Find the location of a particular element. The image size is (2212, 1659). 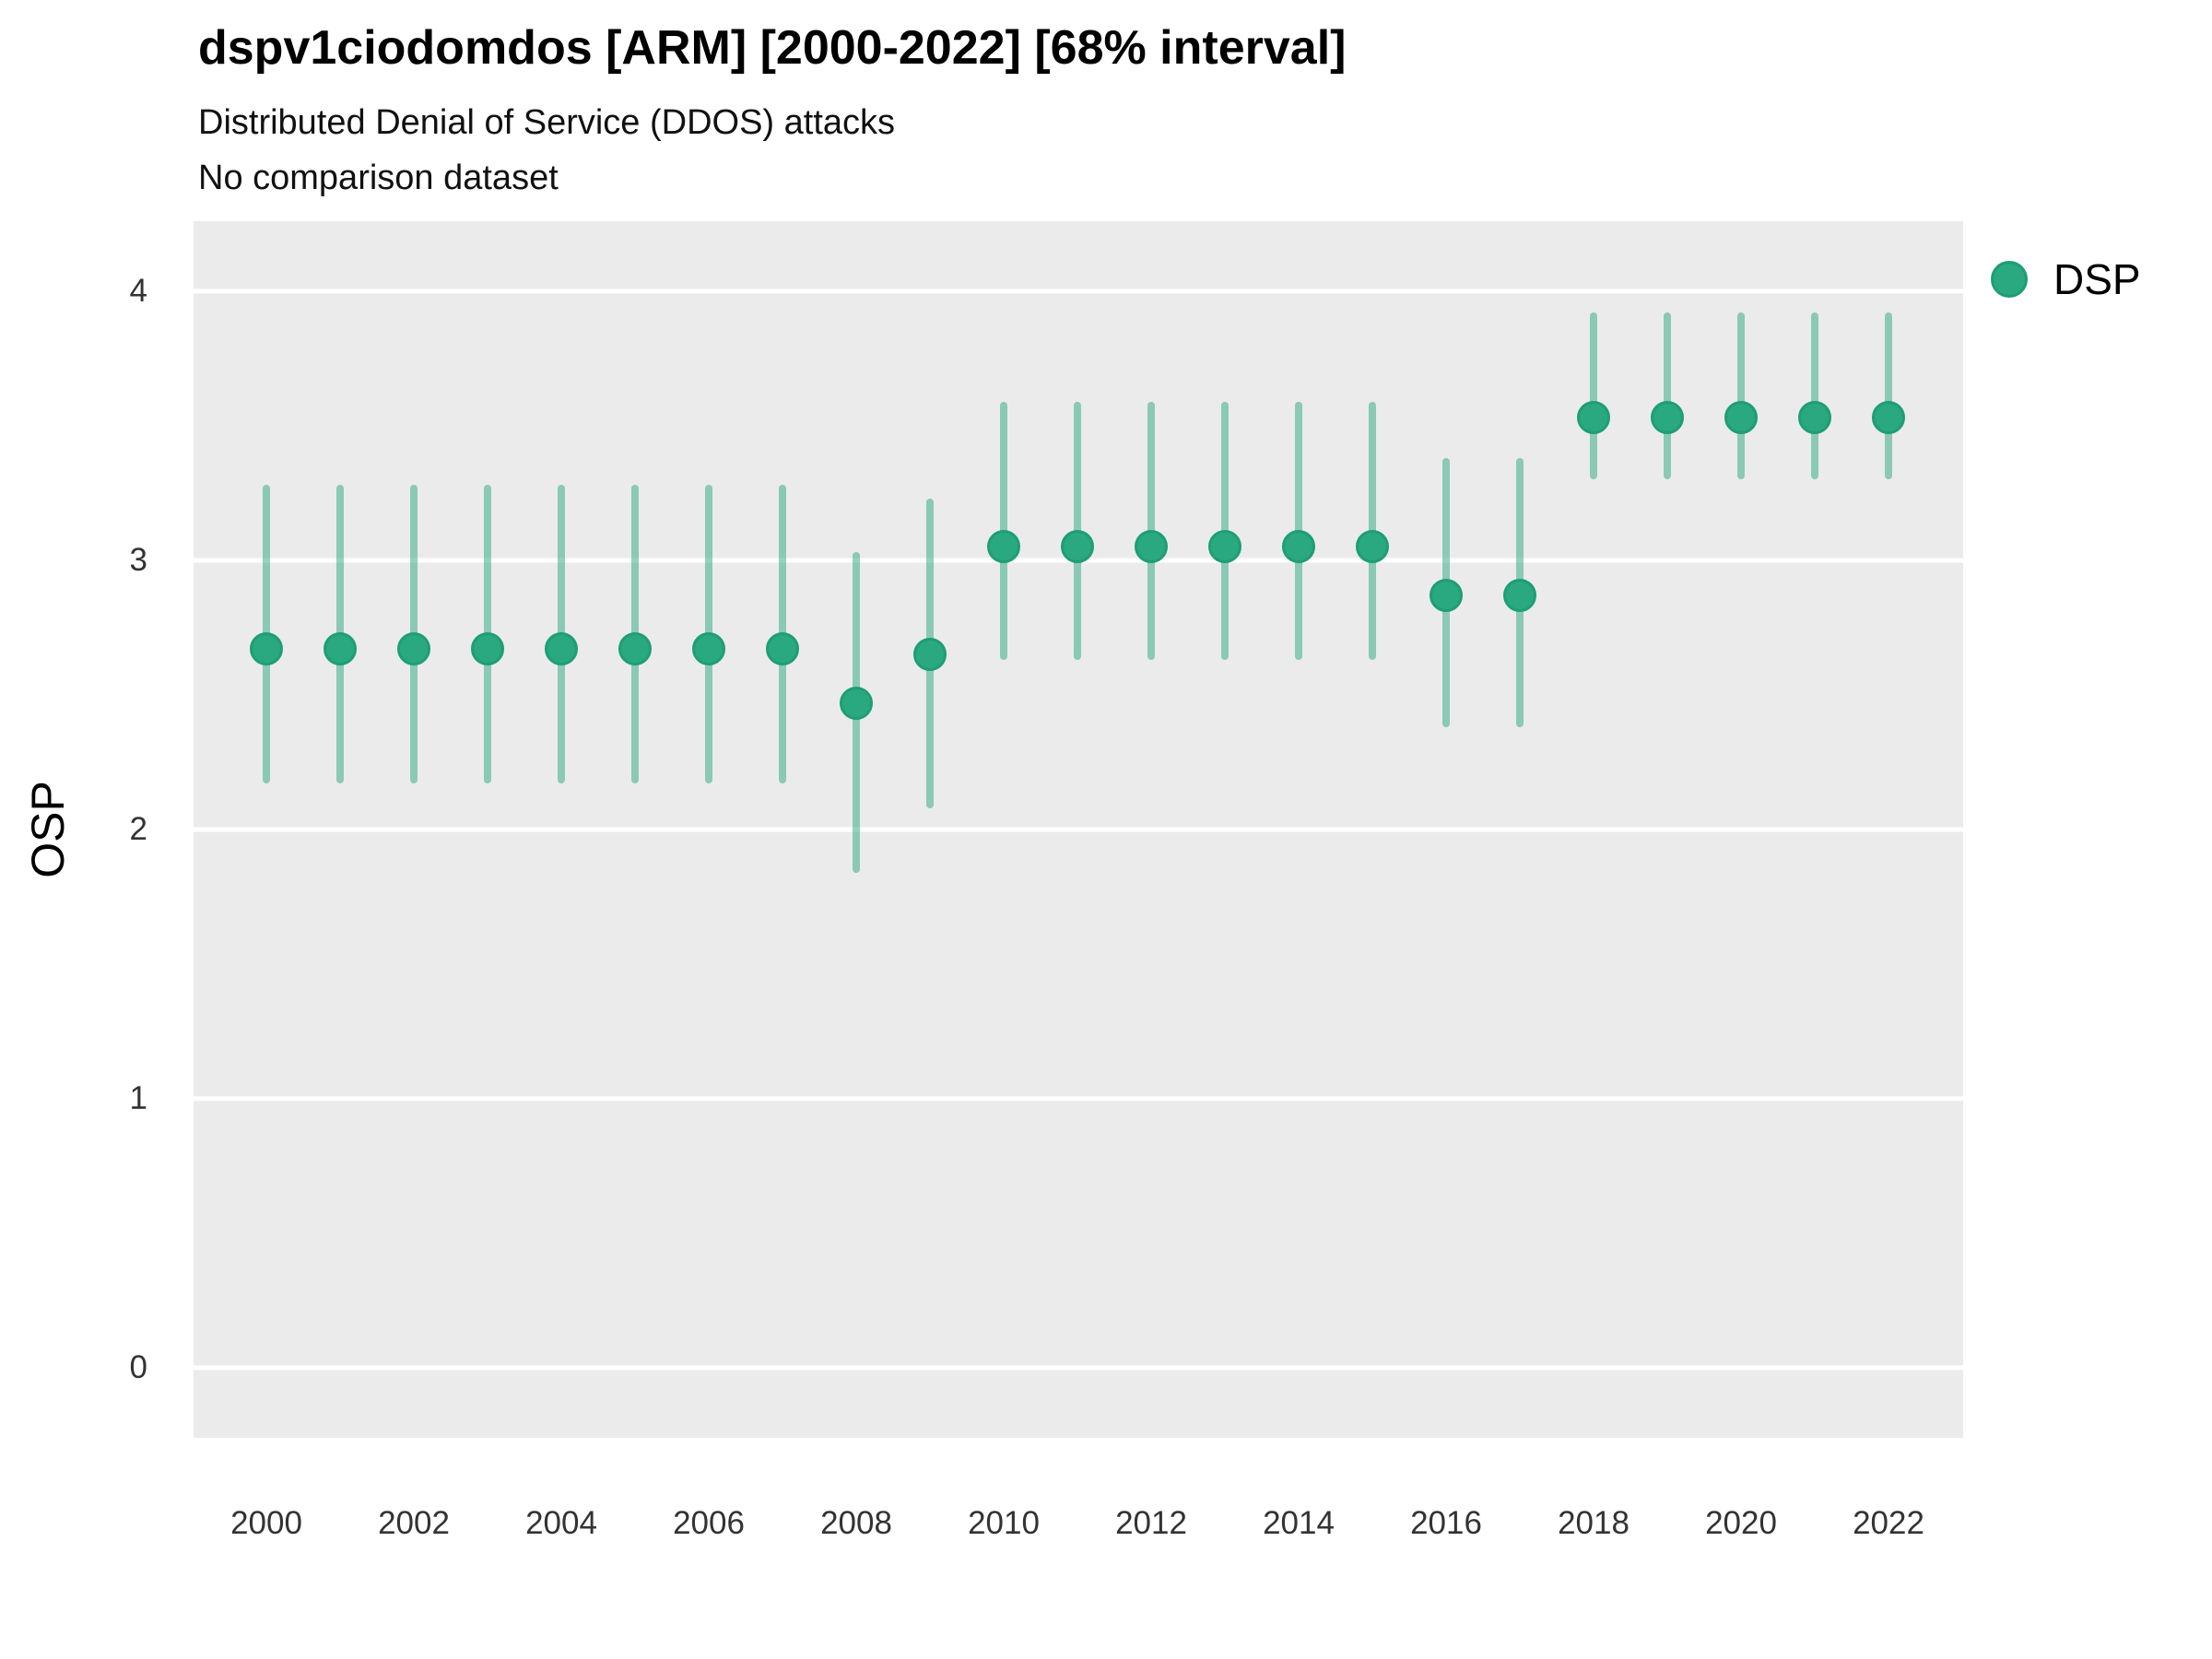

y-axis-title: OSP is located at coordinates (48, 829).